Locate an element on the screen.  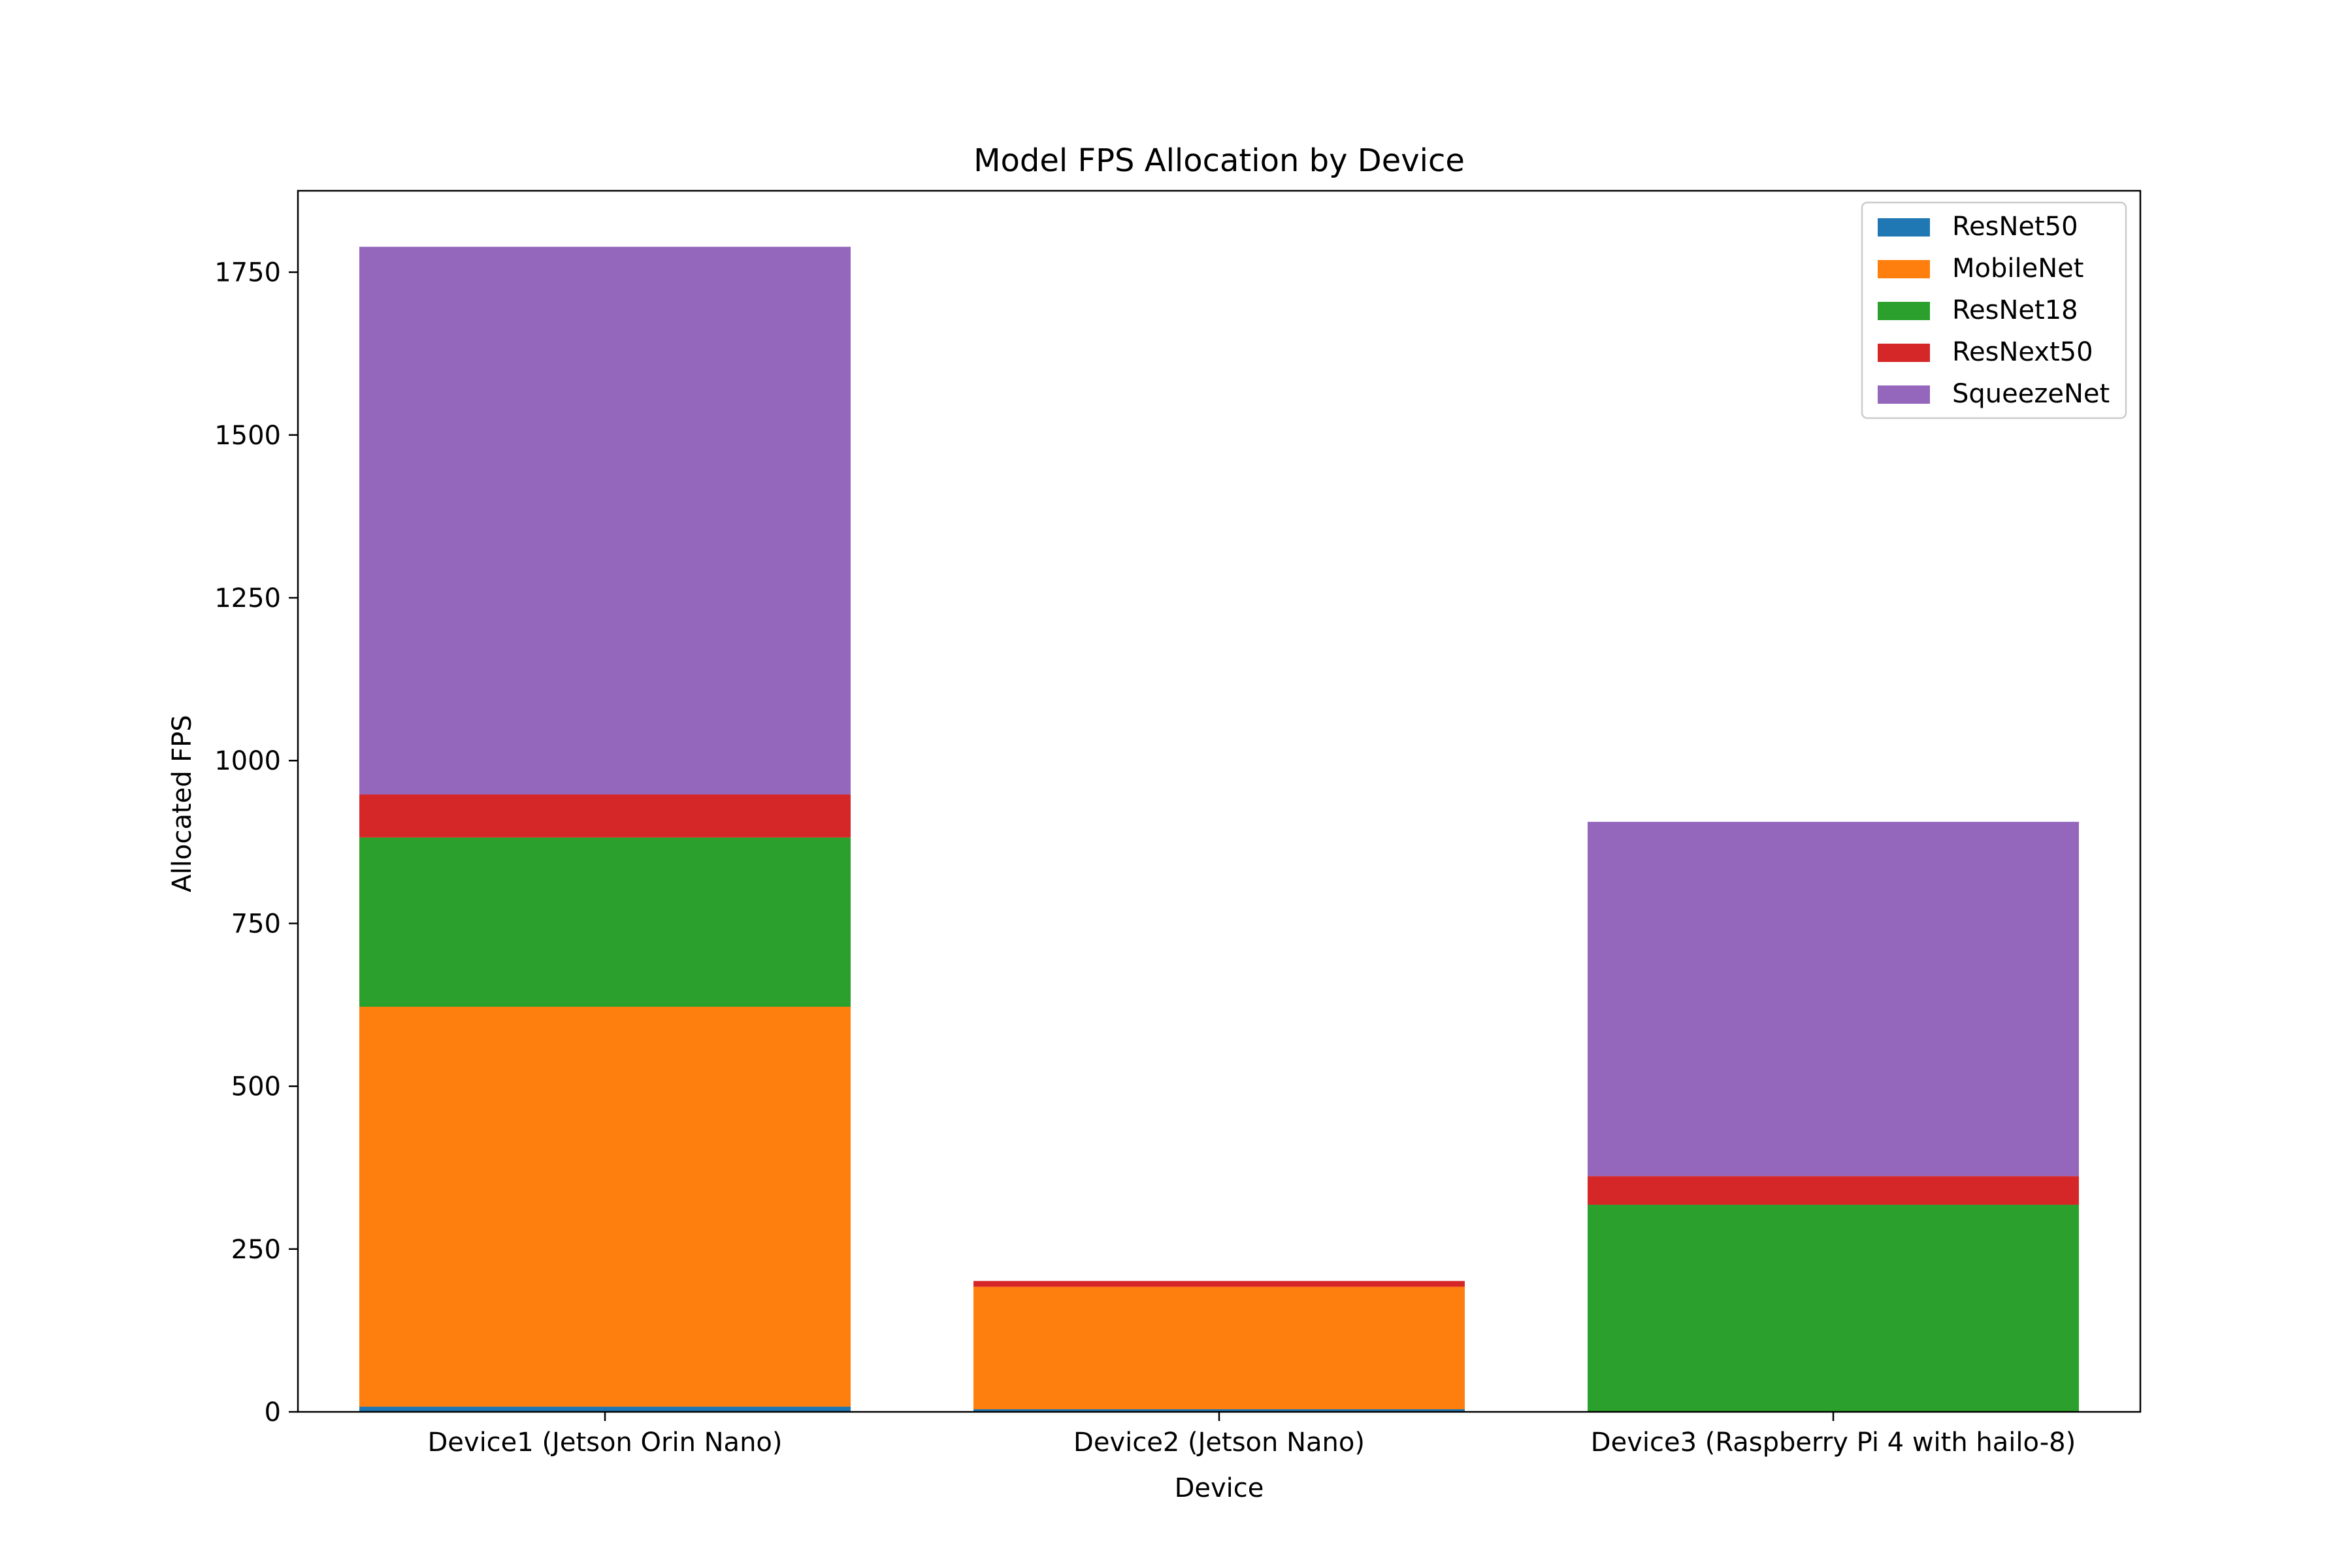
x-tick-label: Device3 (Raspberry Pi 4 with hailo-8) is located at coordinates (1833, 1443).